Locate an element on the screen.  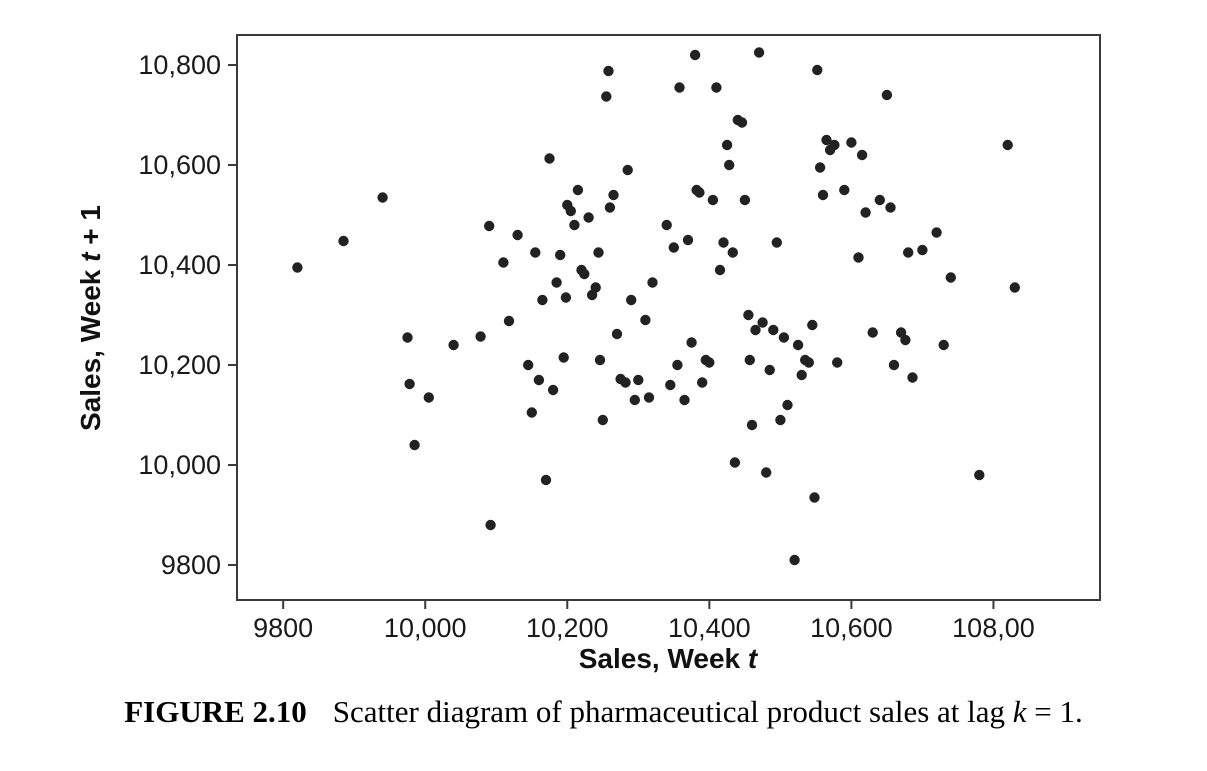
y-tick-label: 10,200 is located at coordinates (179, 365).